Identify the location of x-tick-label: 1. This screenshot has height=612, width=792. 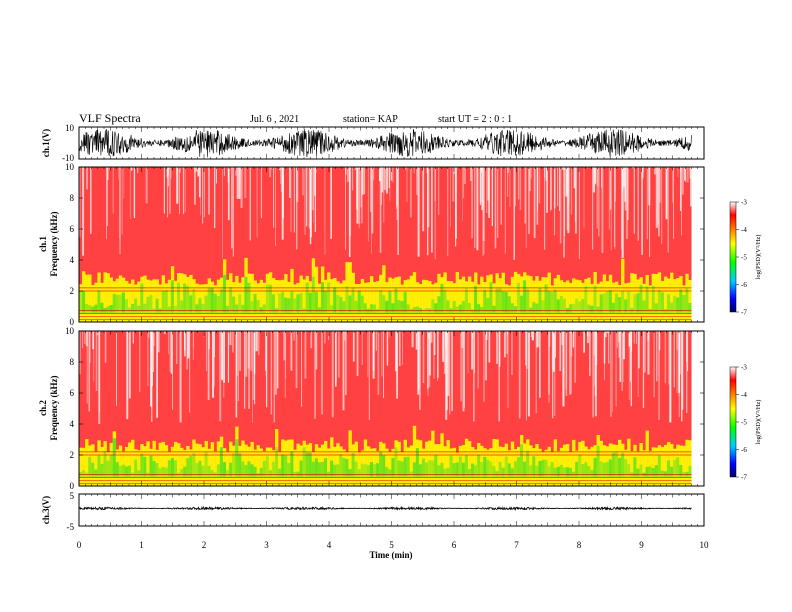
(141, 545).